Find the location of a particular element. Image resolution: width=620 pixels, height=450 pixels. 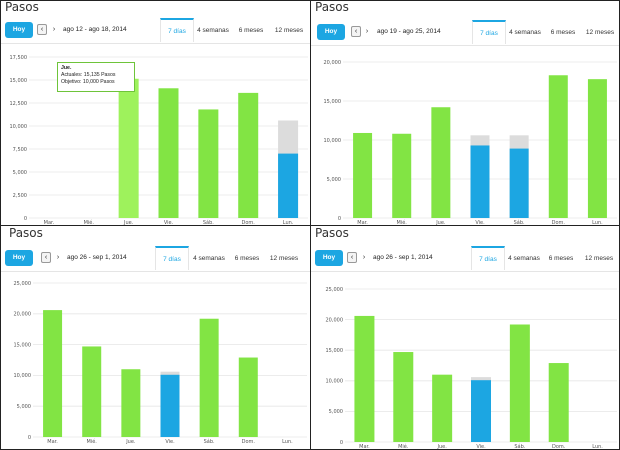

tooltip-day: Jue. is located at coordinates (66, 68).